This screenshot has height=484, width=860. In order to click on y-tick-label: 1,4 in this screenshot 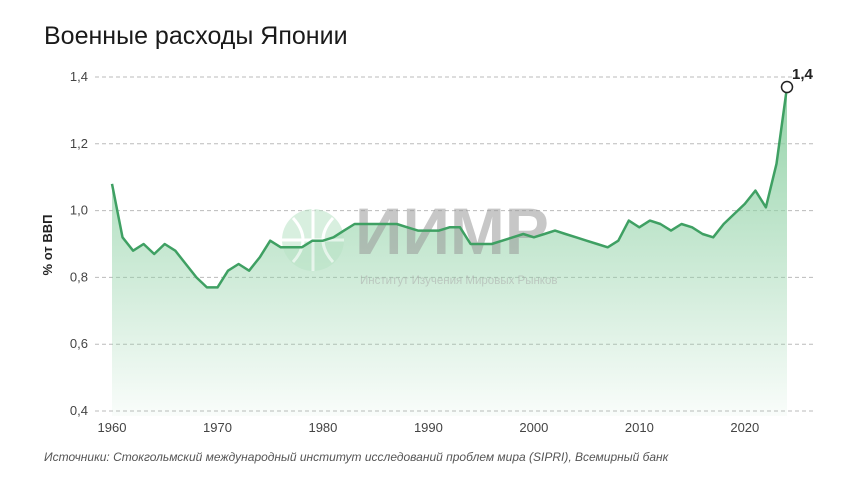, I will do `click(79, 76)`.